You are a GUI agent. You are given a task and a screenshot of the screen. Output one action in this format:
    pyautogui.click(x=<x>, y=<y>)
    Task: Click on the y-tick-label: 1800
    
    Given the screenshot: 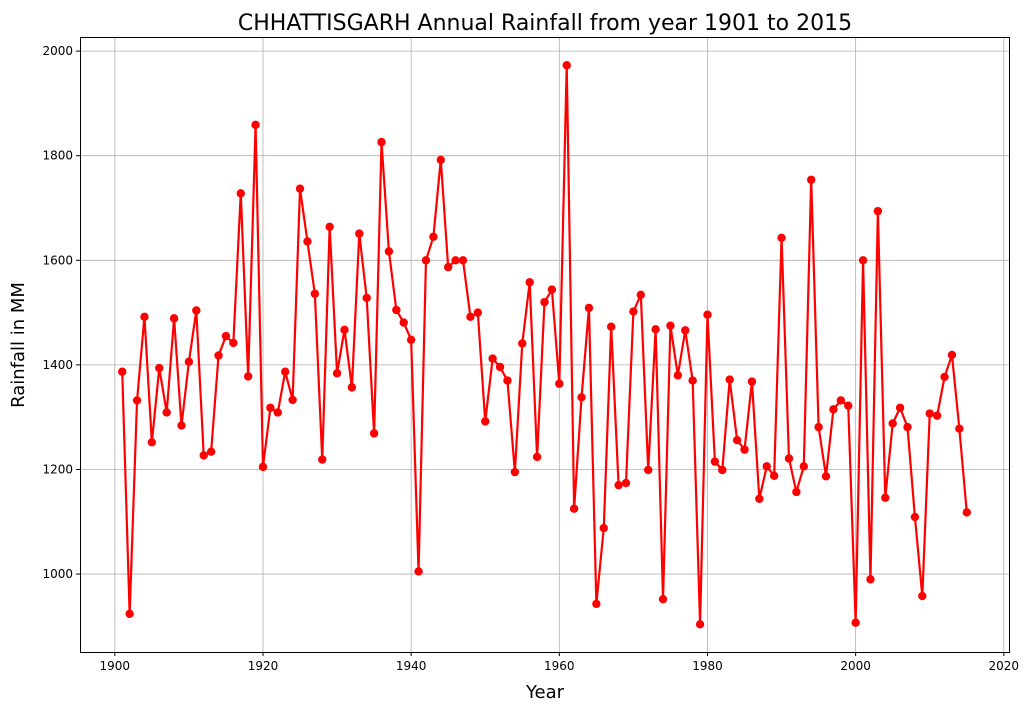 What is the action you would take?
    pyautogui.click(x=57, y=156)
    